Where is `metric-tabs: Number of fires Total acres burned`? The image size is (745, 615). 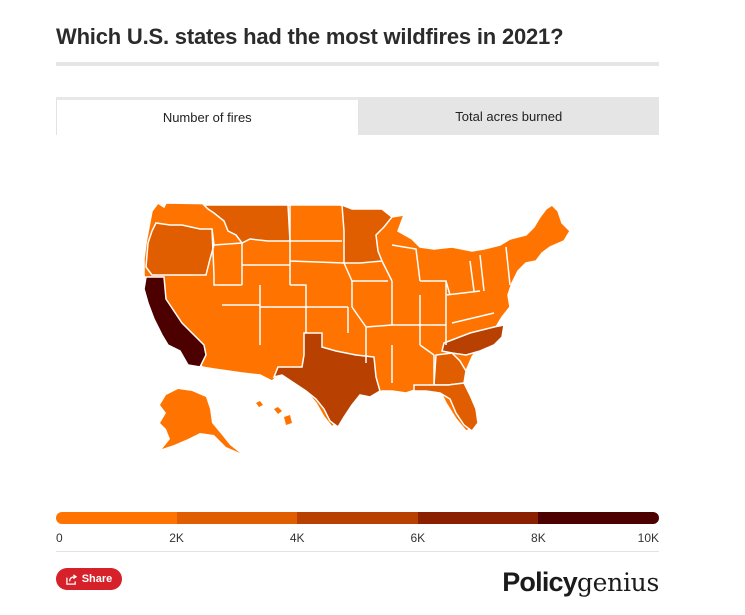 metric-tabs: Number of fires Total acres burned is located at coordinates (357, 116).